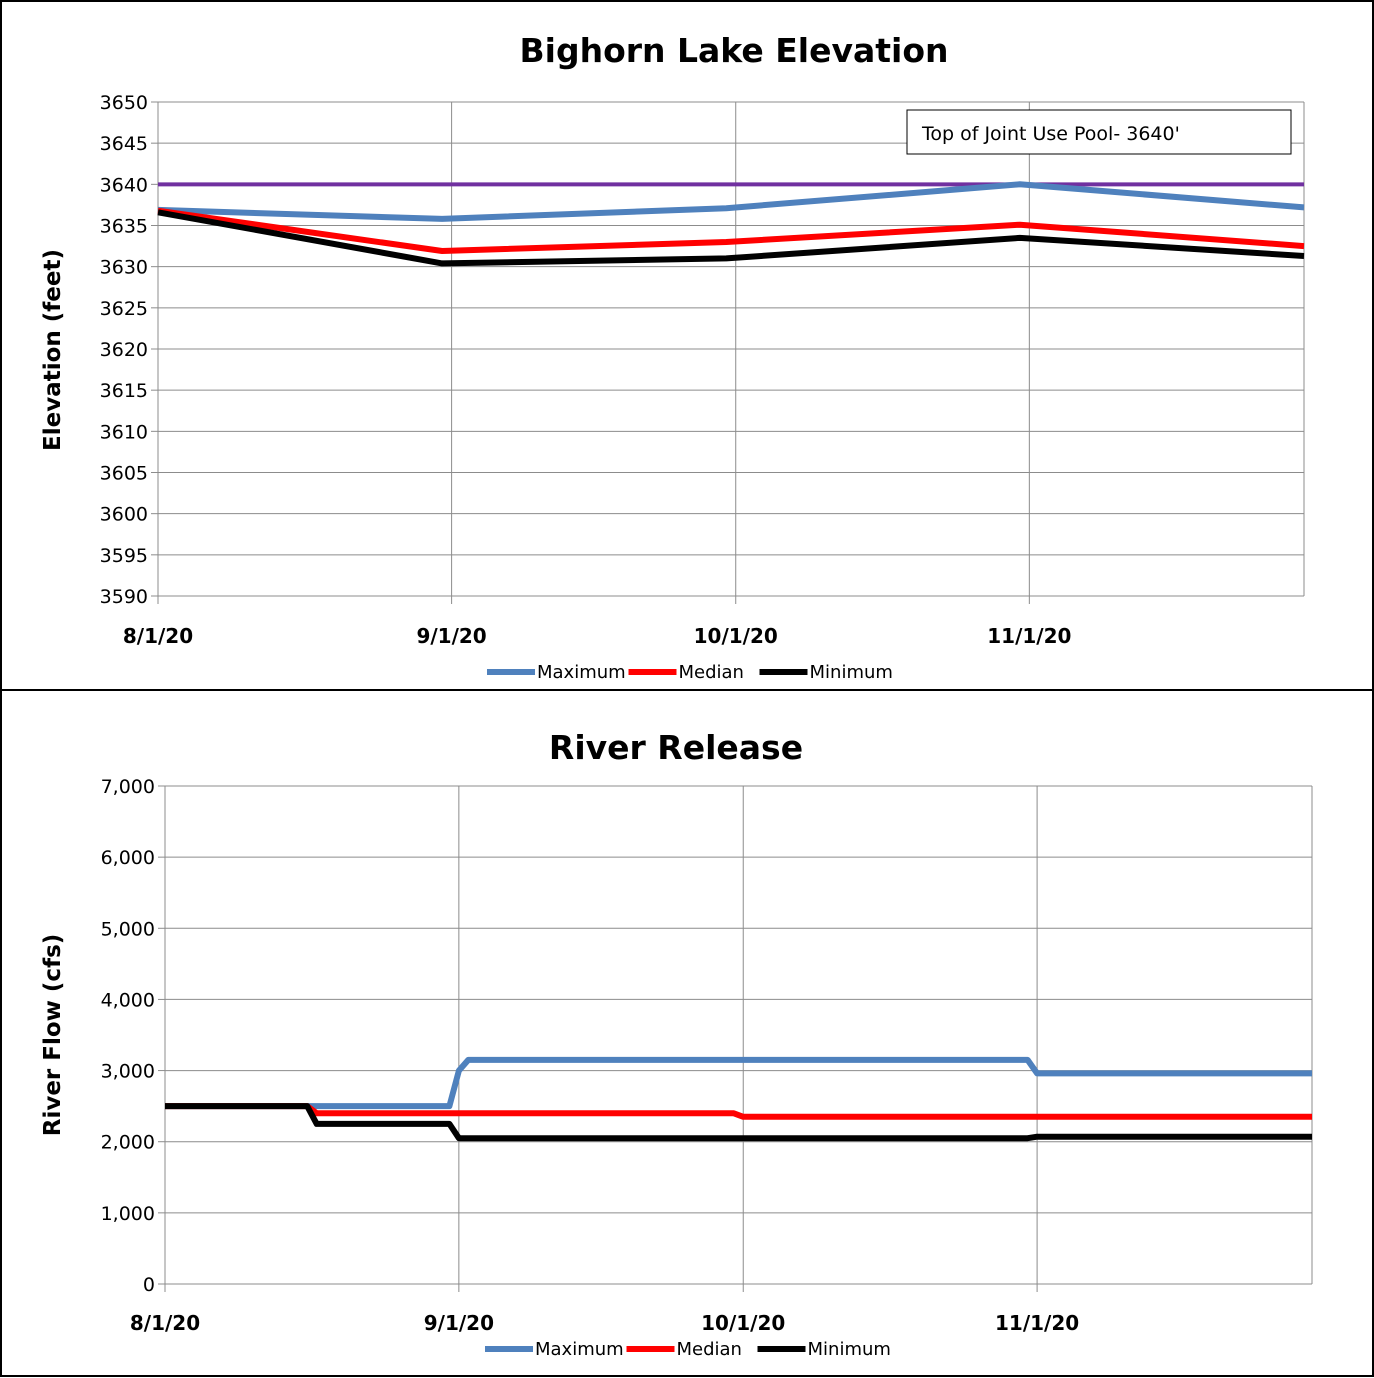 The width and height of the screenshot is (1374, 1378). I want to click on release-y-tick-label: 6,000, so click(128, 858).